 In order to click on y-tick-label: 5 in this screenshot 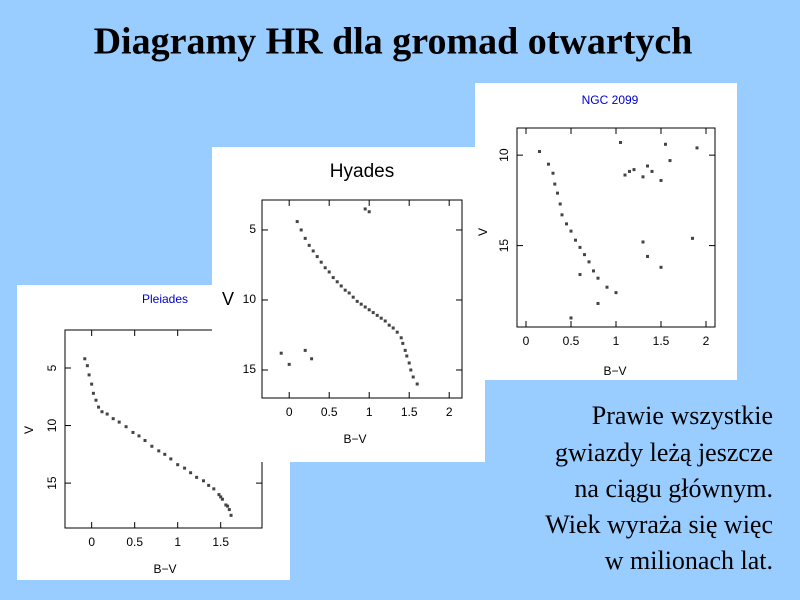, I will do `click(252, 229)`.